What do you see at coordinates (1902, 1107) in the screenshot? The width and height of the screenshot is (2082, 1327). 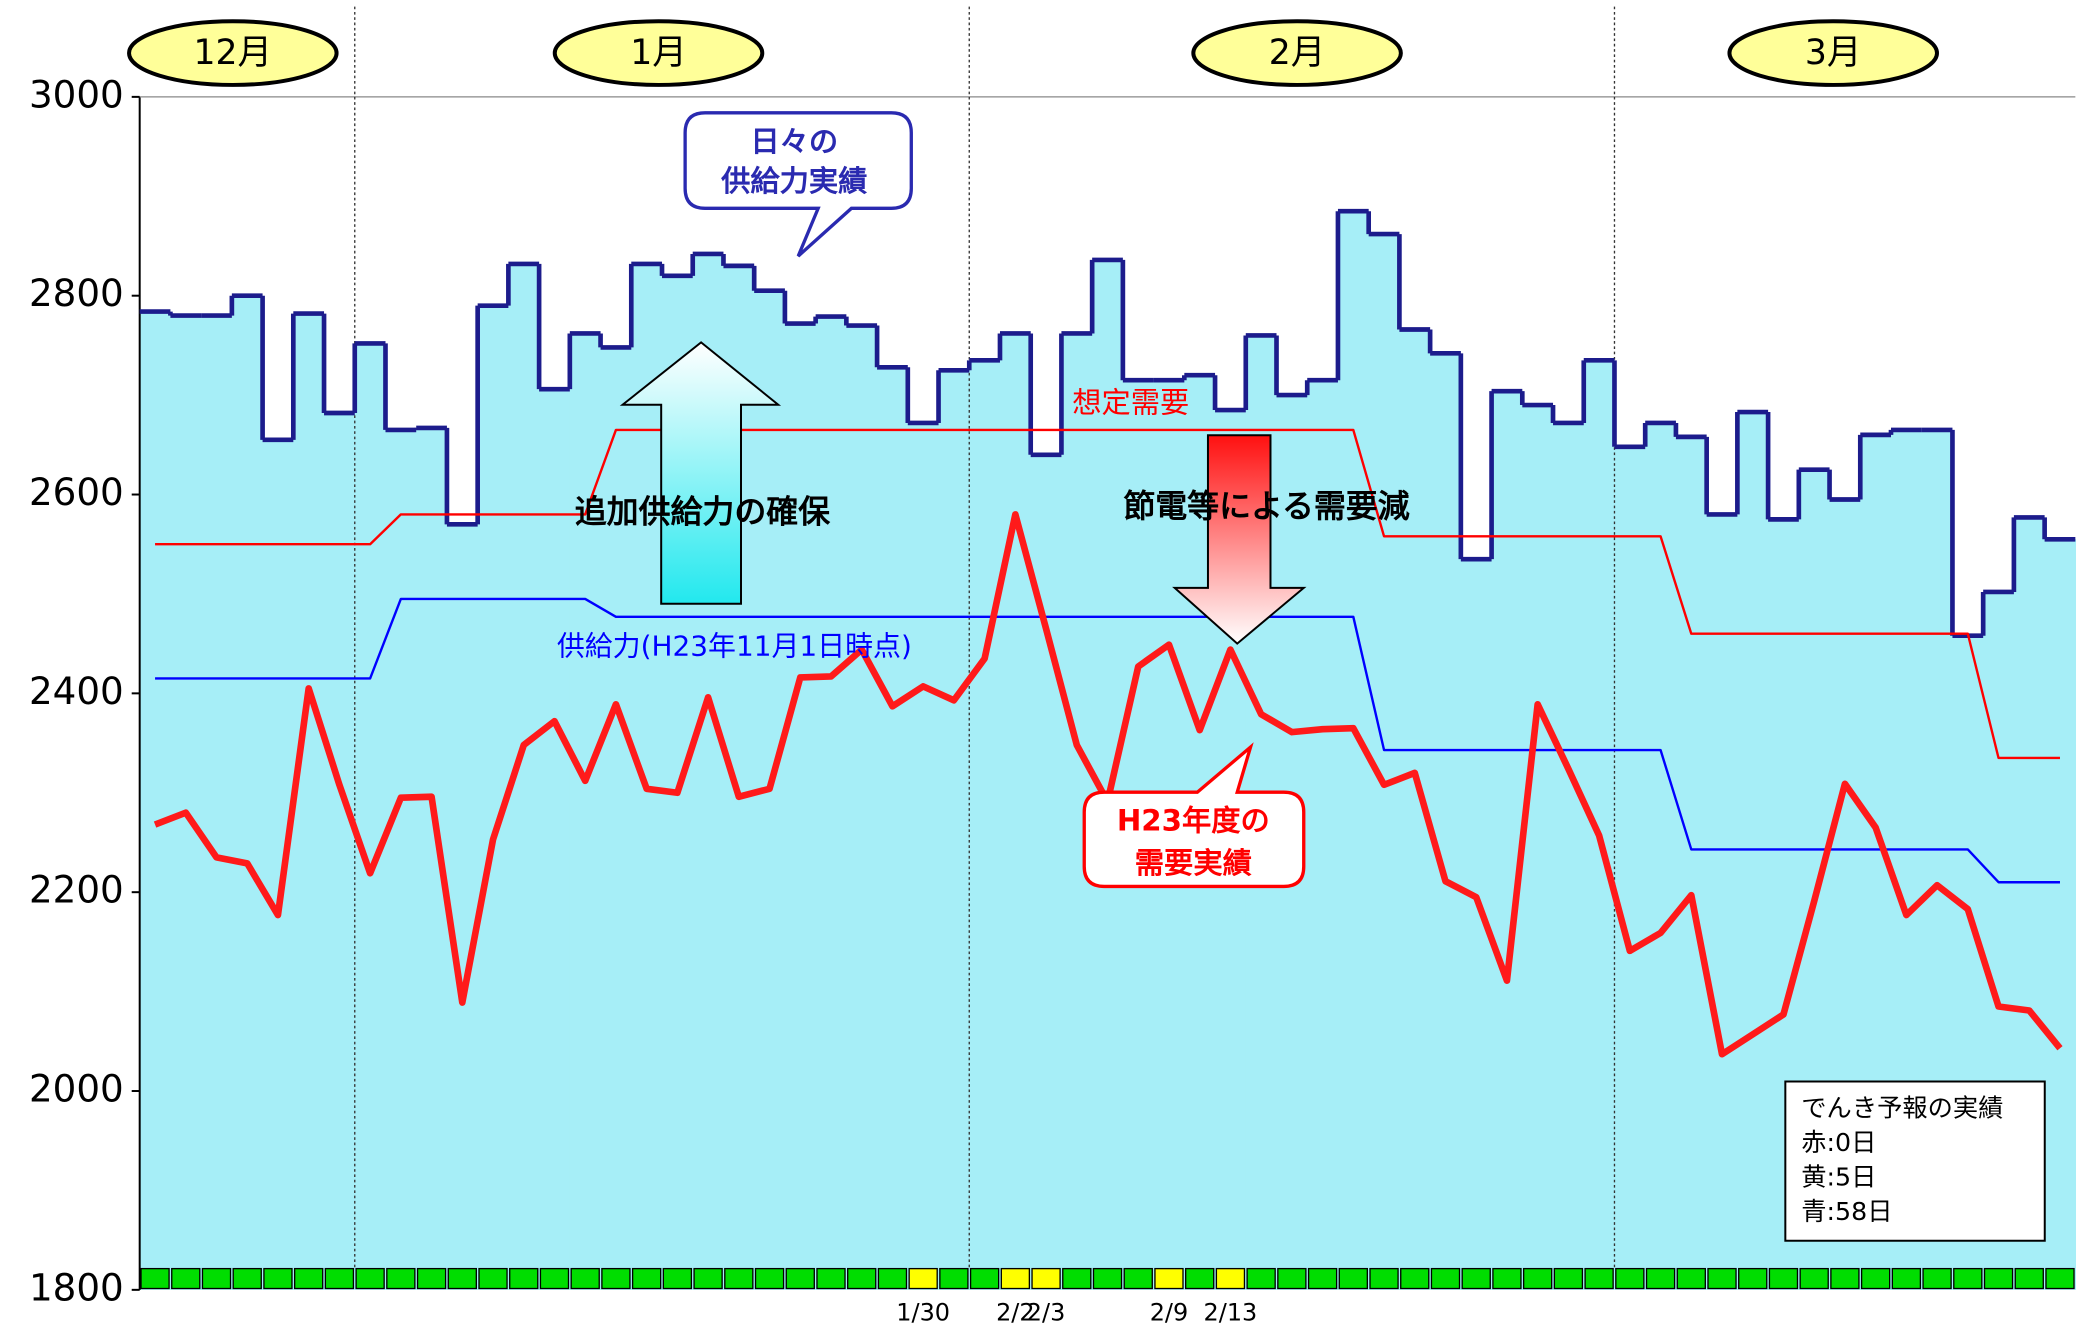 I see `legend-title: でんき予報の実績` at bounding box center [1902, 1107].